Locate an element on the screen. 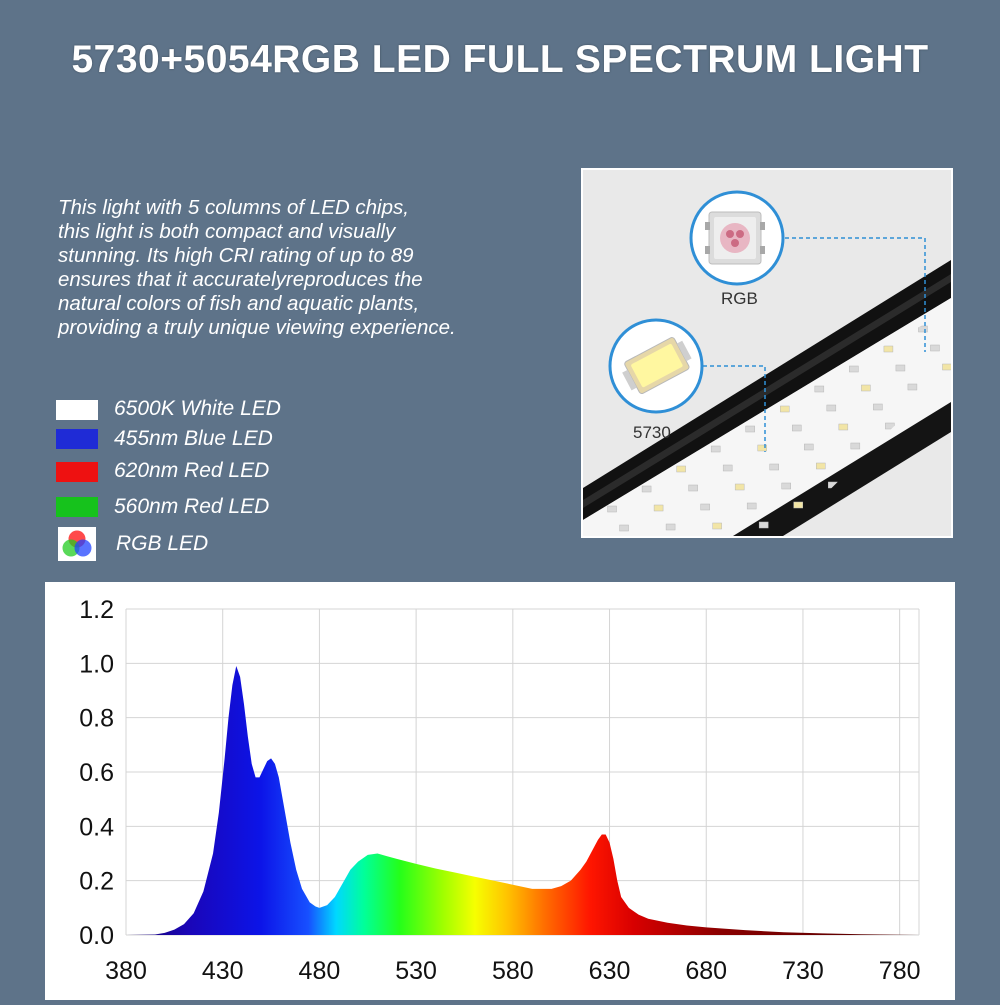 Image resolution: width=1000 pixels, height=1005 pixels. white-led-swatch is located at coordinates (77, 410).